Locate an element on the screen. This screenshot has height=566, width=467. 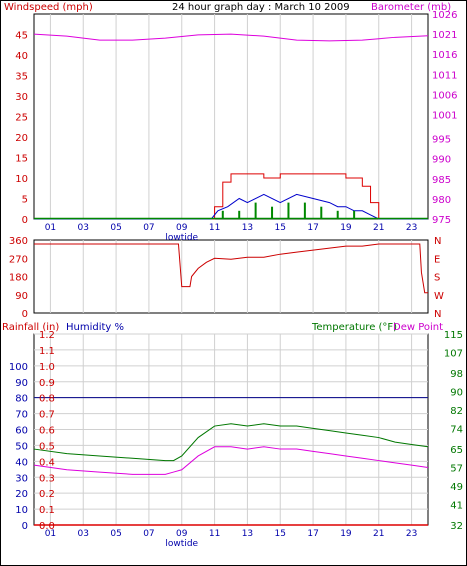
temperature-tick-label: 41 is located at coordinates (456, 505).